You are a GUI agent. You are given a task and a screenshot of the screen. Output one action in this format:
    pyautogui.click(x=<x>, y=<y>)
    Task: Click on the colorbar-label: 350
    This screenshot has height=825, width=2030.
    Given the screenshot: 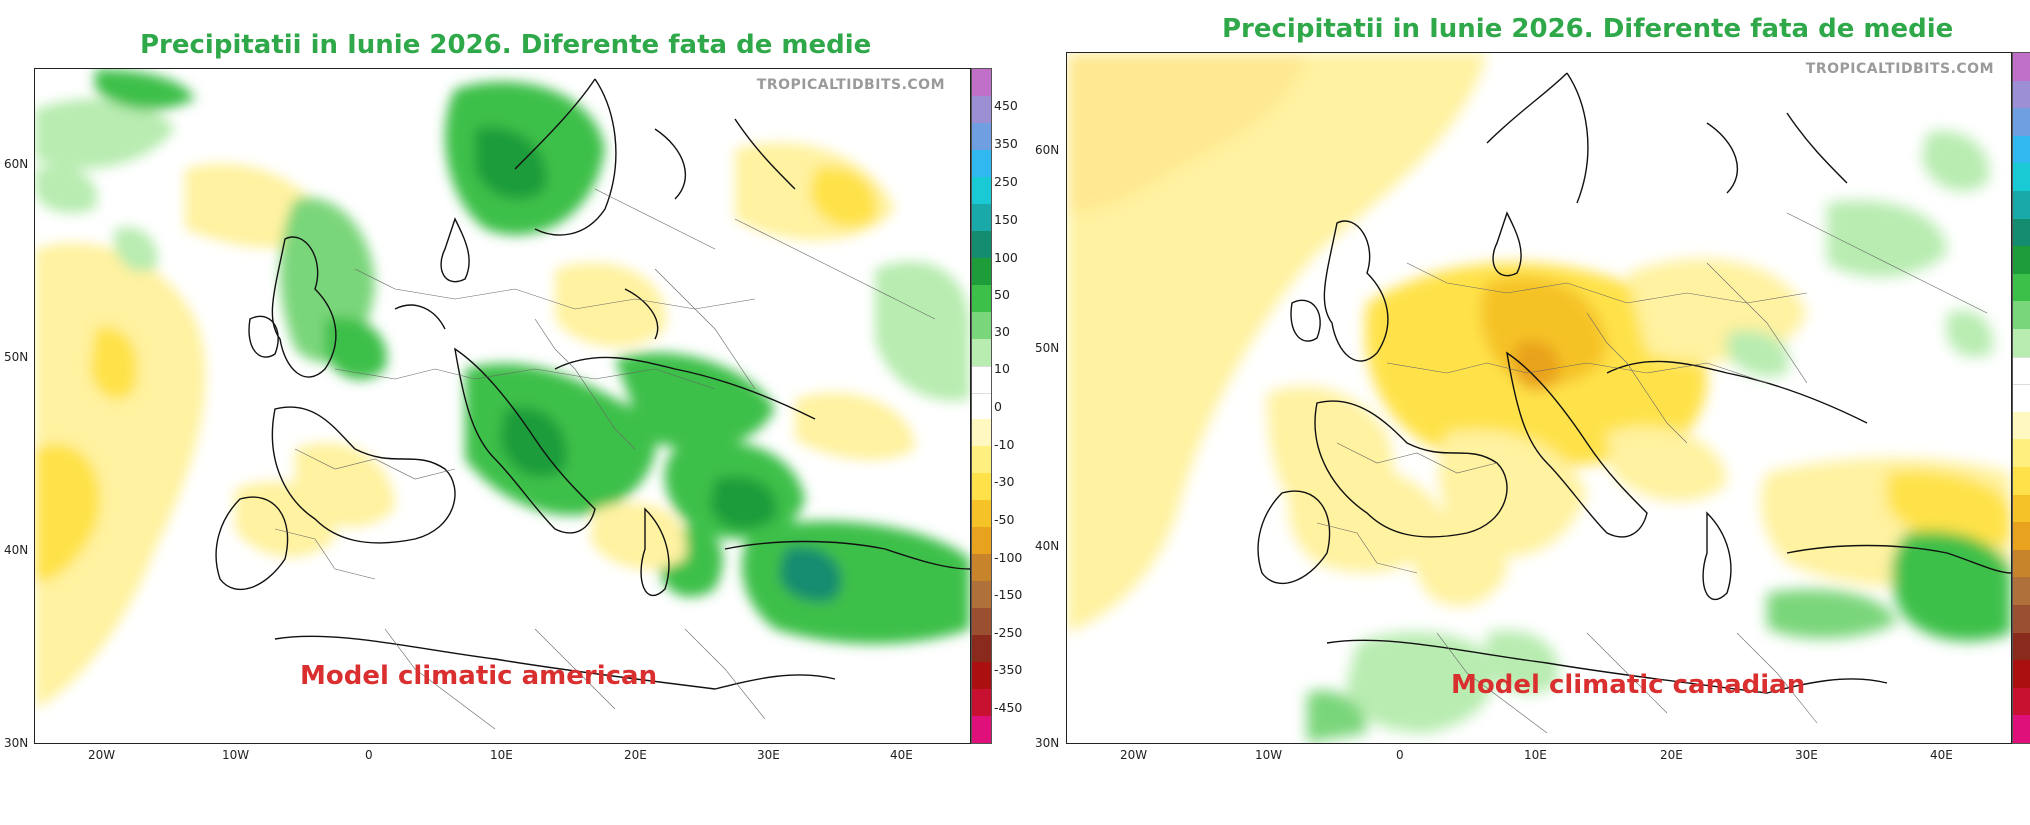 What is the action you would take?
    pyautogui.click(x=1006, y=143)
    